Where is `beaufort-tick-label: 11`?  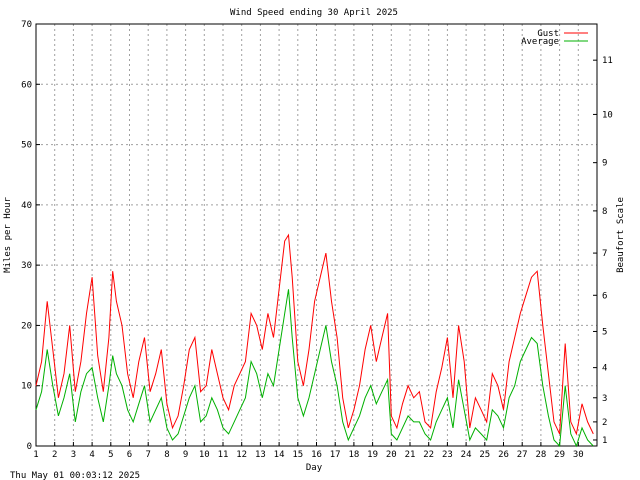
beaufort-tick-label: 11 is located at coordinates (607, 61).